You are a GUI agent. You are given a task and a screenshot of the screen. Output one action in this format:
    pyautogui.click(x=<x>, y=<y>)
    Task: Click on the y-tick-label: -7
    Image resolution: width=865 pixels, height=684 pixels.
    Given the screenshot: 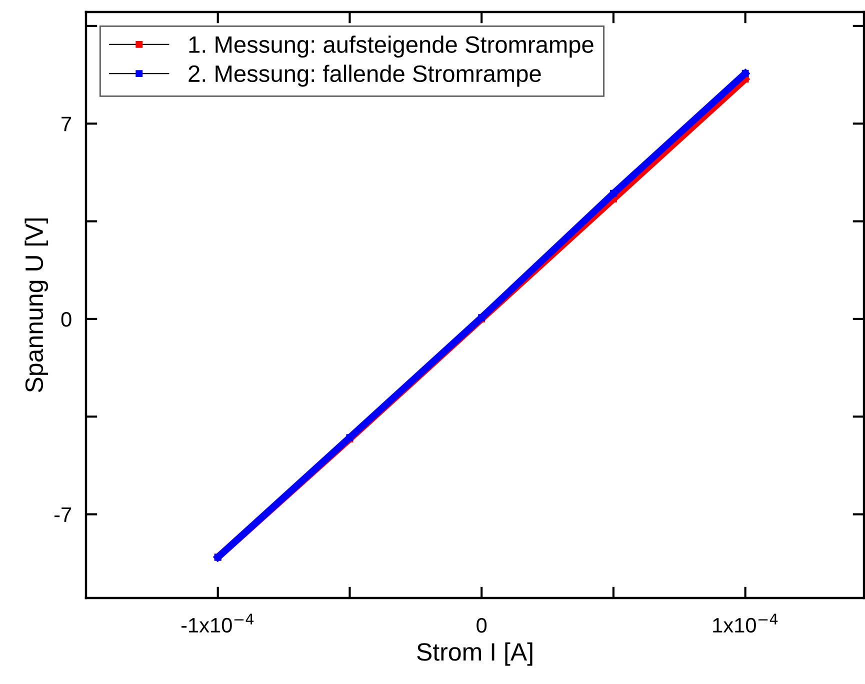 What is the action you would take?
    pyautogui.click(x=63, y=515)
    